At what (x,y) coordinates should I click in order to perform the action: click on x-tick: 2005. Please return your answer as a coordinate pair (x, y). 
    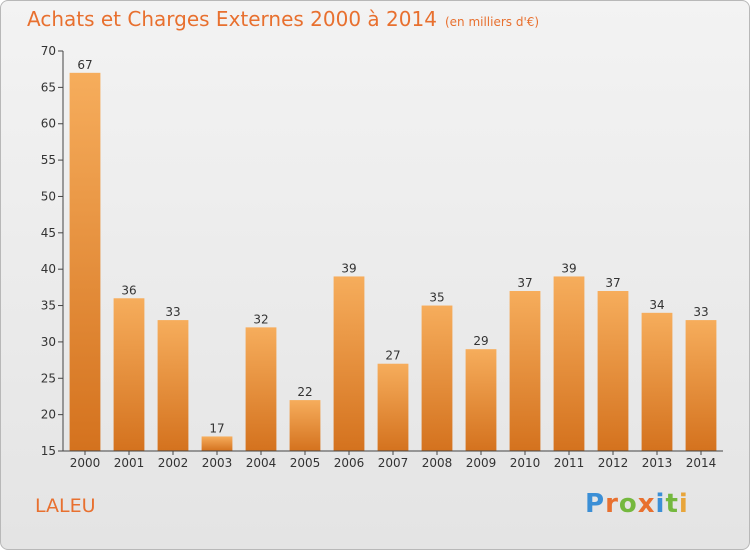
    Looking at the image, I should click on (305, 460).